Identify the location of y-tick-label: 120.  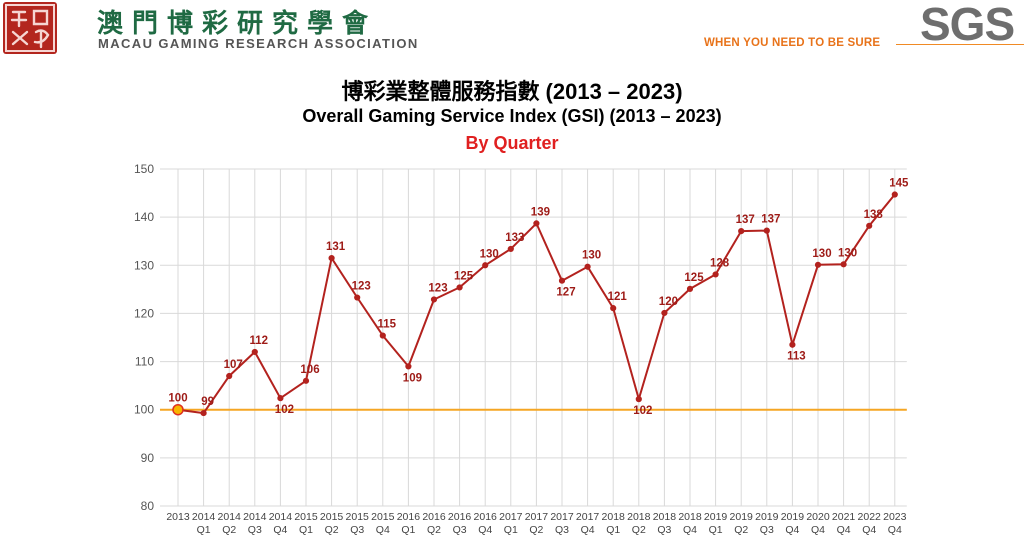
(144, 313).